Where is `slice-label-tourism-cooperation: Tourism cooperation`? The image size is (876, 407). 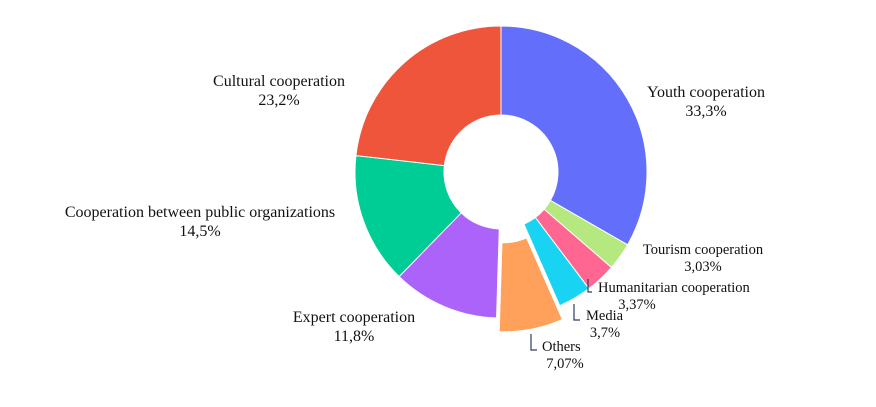 slice-label-tourism-cooperation: Tourism cooperation is located at coordinates (703, 250).